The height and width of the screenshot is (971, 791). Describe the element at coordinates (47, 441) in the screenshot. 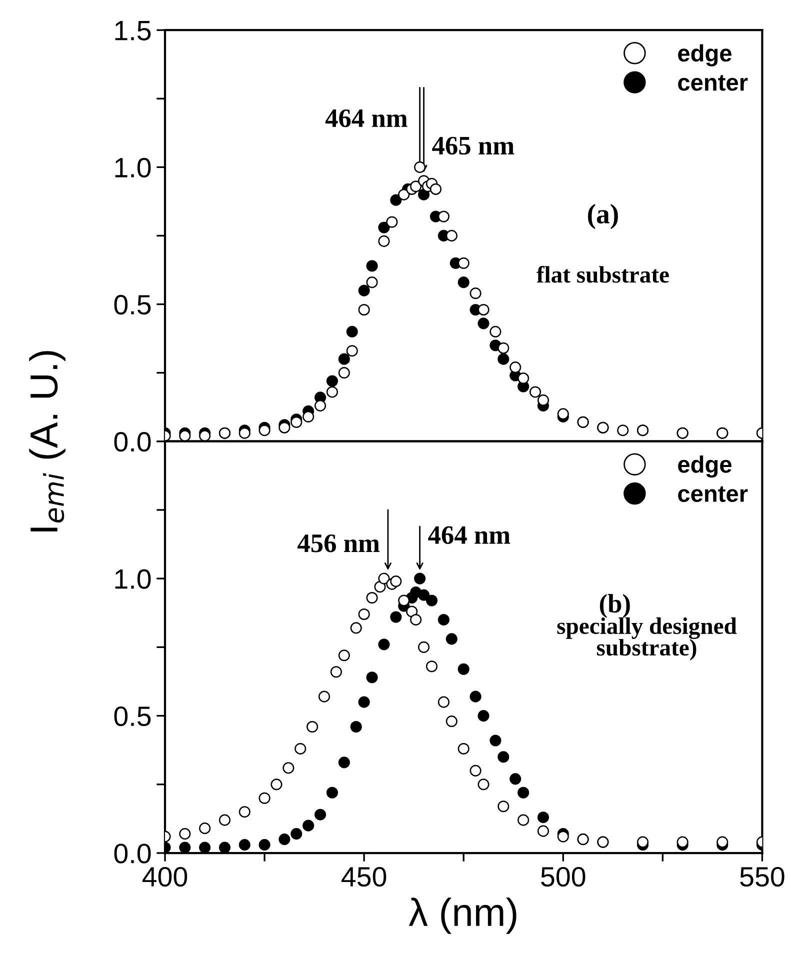

I see `y-axis-title: I$_{emi}$ (A. U.)` at that location.